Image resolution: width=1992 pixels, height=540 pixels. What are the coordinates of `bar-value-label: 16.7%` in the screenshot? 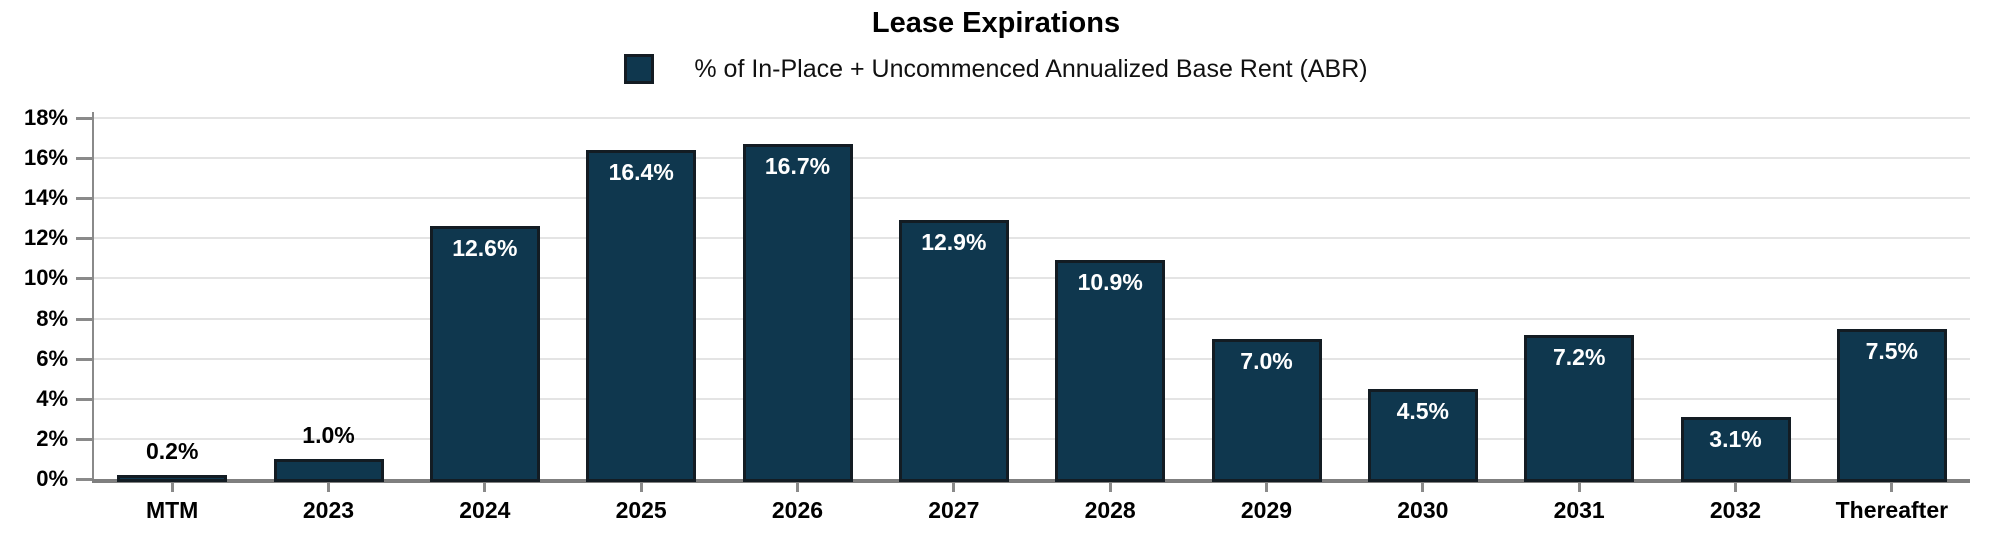 It's located at (797, 166).